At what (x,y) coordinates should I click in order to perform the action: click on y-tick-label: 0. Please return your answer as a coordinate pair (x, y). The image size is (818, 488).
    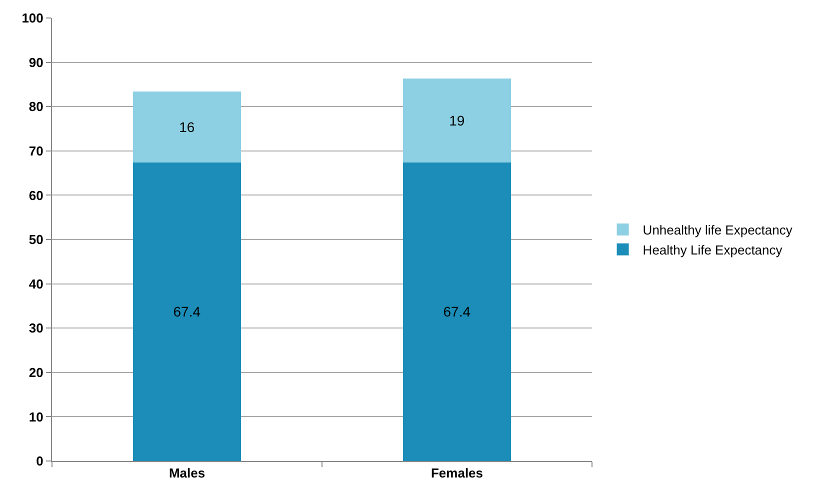
    Looking at the image, I should click on (40, 461).